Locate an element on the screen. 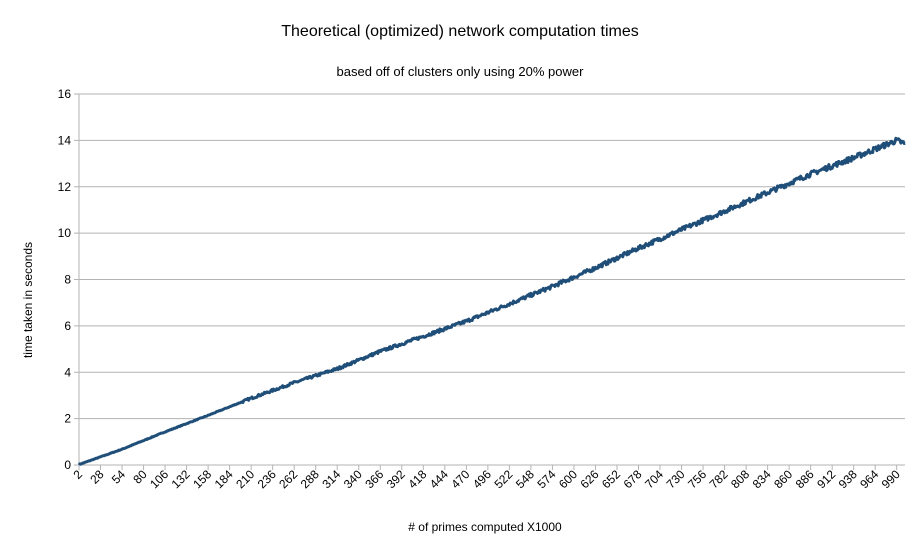 The width and height of the screenshot is (921, 555). x-tick-label: 652 is located at coordinates (611, 479).